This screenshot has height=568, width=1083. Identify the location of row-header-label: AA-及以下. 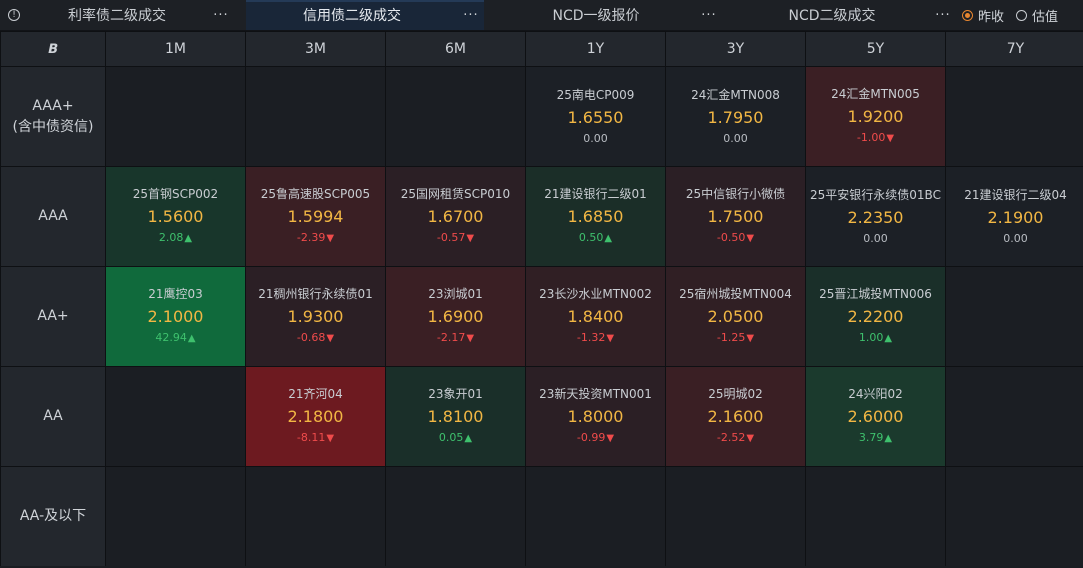
(53, 516).